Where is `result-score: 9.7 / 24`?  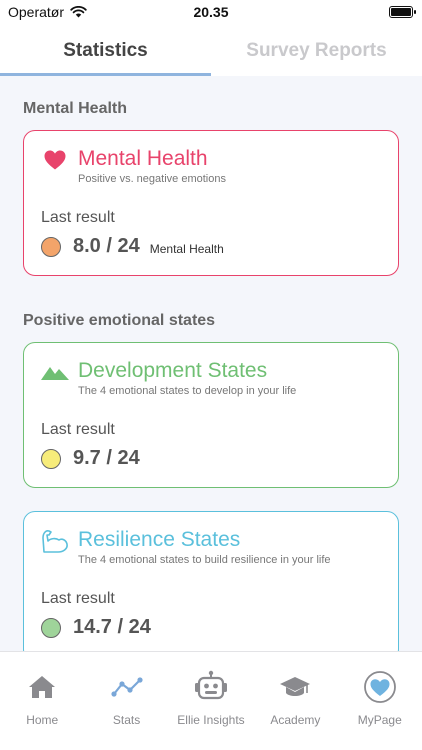 result-score: 9.7 / 24 is located at coordinates (106, 458).